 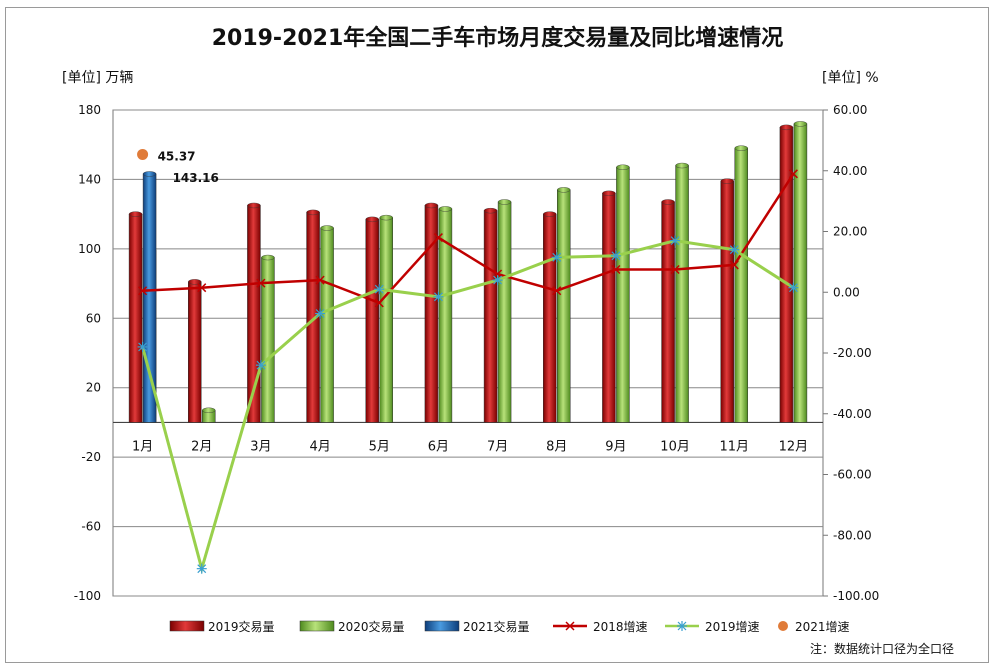 What do you see at coordinates (196, 178) in the screenshot?
I see `data-label: 143.16` at bounding box center [196, 178].